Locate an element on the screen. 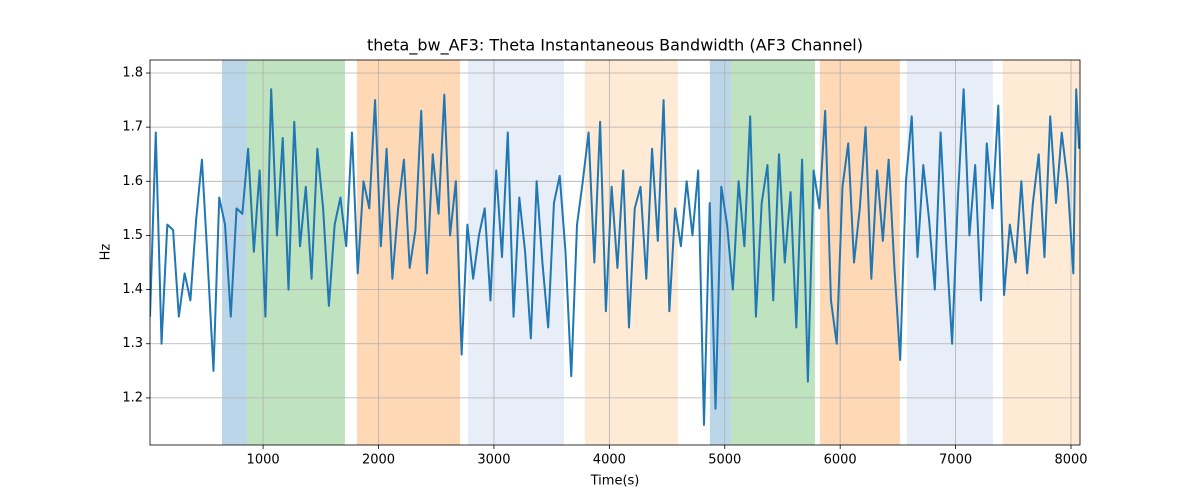 This screenshot has width=1200, height=504. y-tick-label: 1.4 is located at coordinates (132, 289).